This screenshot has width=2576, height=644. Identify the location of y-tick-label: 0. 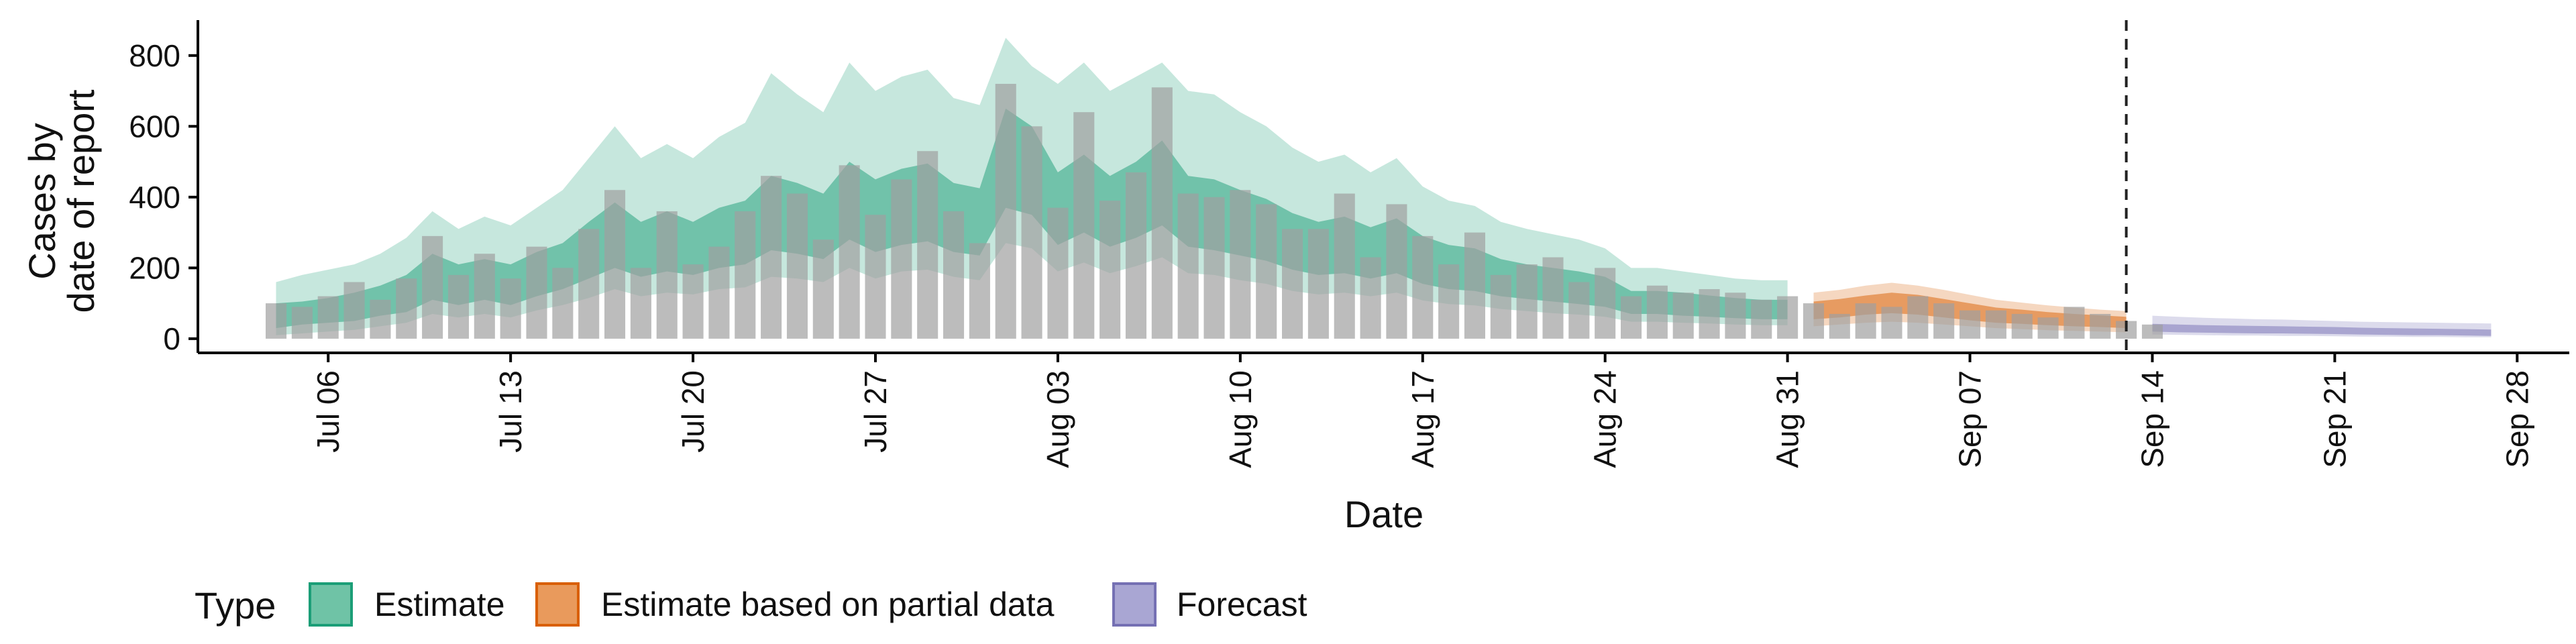
(171, 338).